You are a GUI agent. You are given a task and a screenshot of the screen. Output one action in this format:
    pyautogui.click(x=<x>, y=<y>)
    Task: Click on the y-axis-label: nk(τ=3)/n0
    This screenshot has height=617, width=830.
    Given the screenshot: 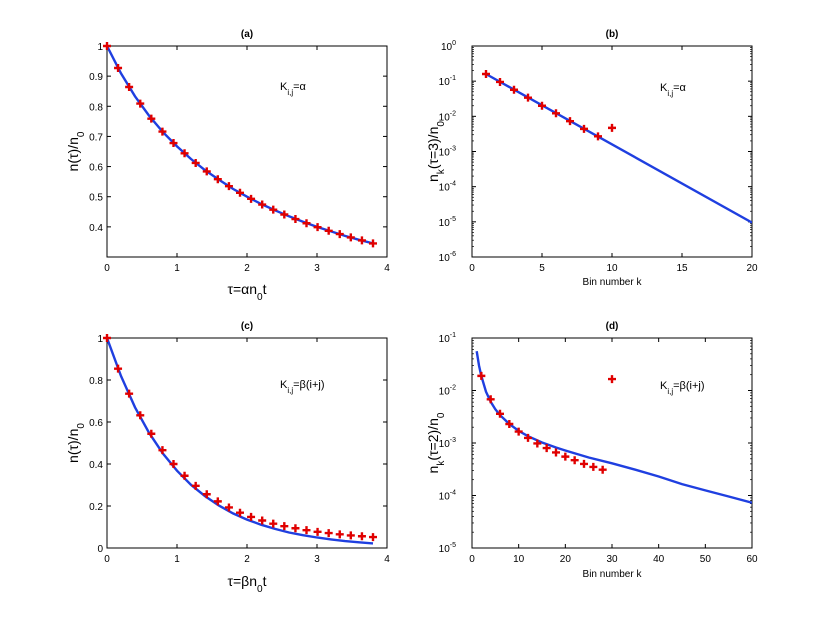 What is the action you would take?
    pyautogui.click(x=436, y=151)
    